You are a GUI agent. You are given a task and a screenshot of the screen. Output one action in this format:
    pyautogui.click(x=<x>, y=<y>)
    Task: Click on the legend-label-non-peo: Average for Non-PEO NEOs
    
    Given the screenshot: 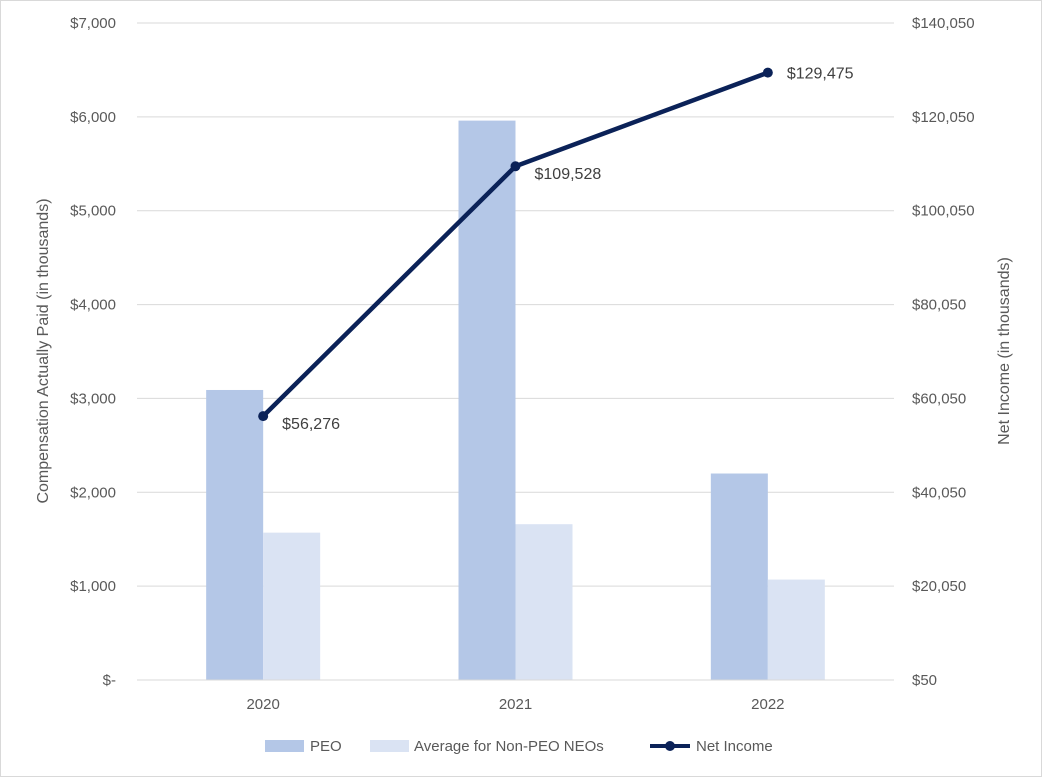 What is the action you would take?
    pyautogui.click(x=509, y=746)
    